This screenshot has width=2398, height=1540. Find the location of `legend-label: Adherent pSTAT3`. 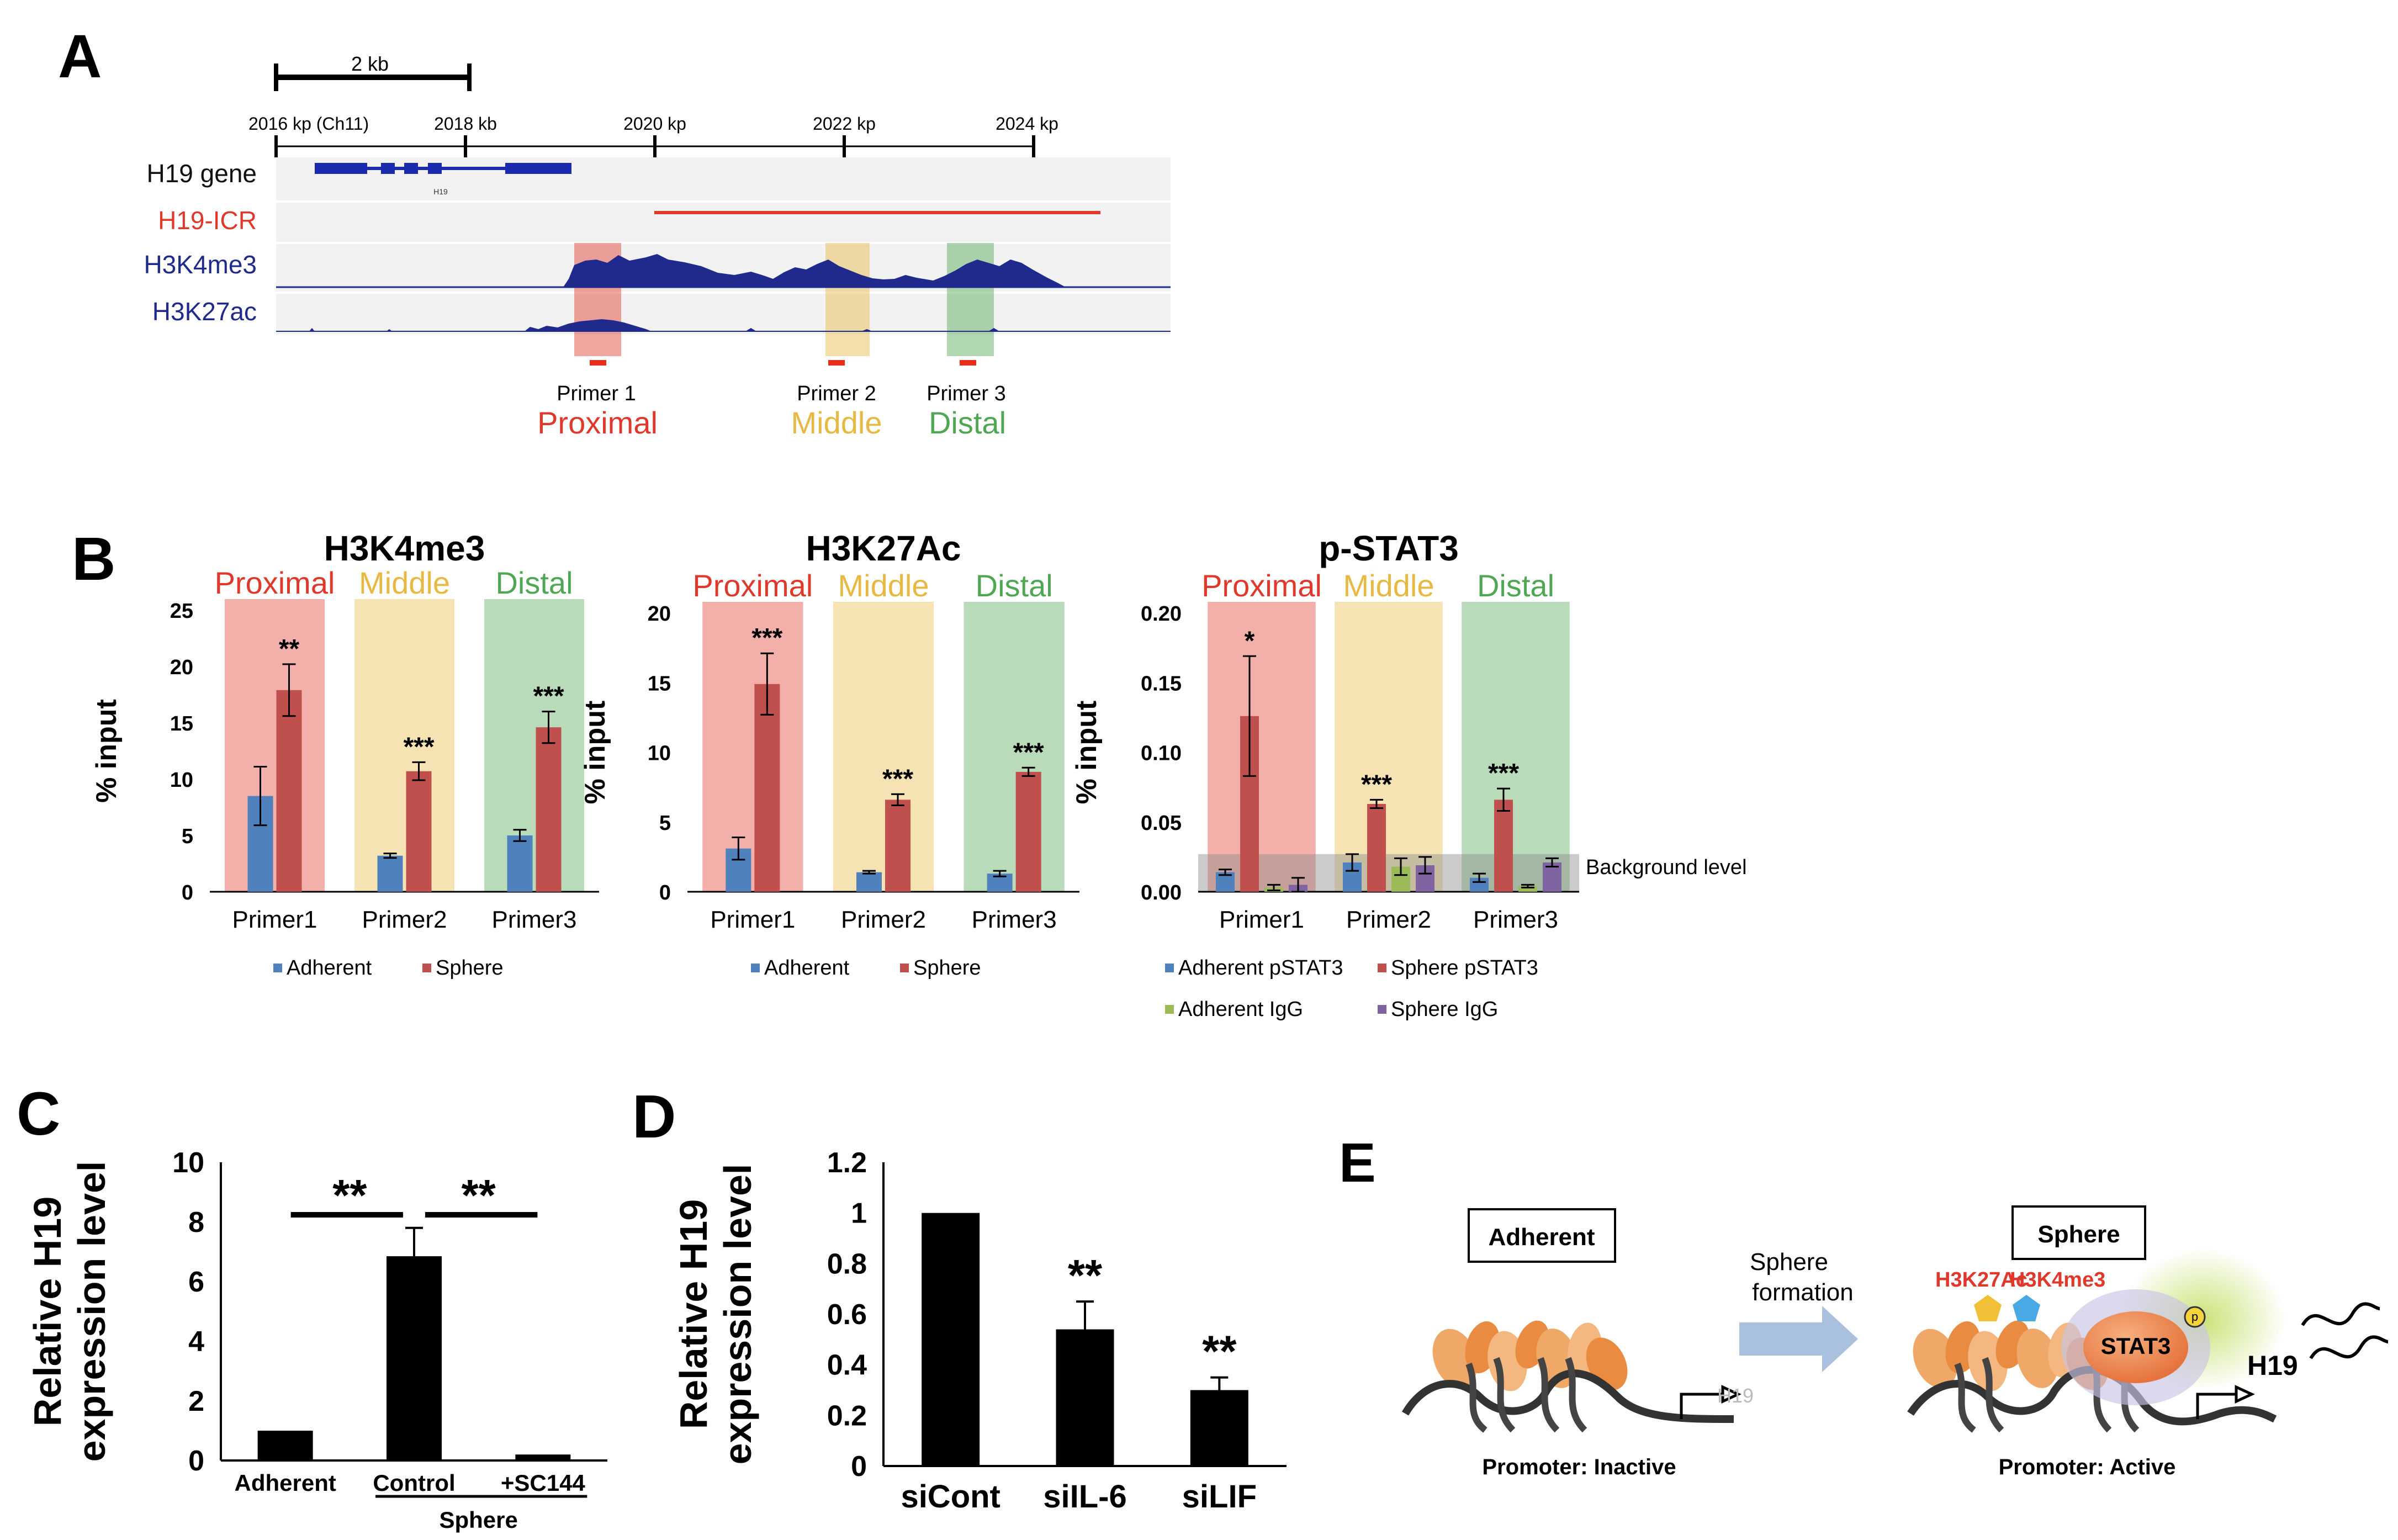

legend-label: Adherent pSTAT3 is located at coordinates (1260, 968).